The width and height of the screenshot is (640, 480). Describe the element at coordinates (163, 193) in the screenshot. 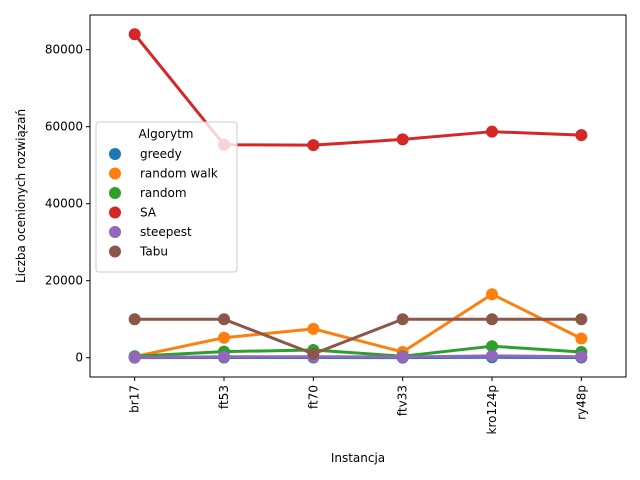

I see `legend-label: random` at that location.